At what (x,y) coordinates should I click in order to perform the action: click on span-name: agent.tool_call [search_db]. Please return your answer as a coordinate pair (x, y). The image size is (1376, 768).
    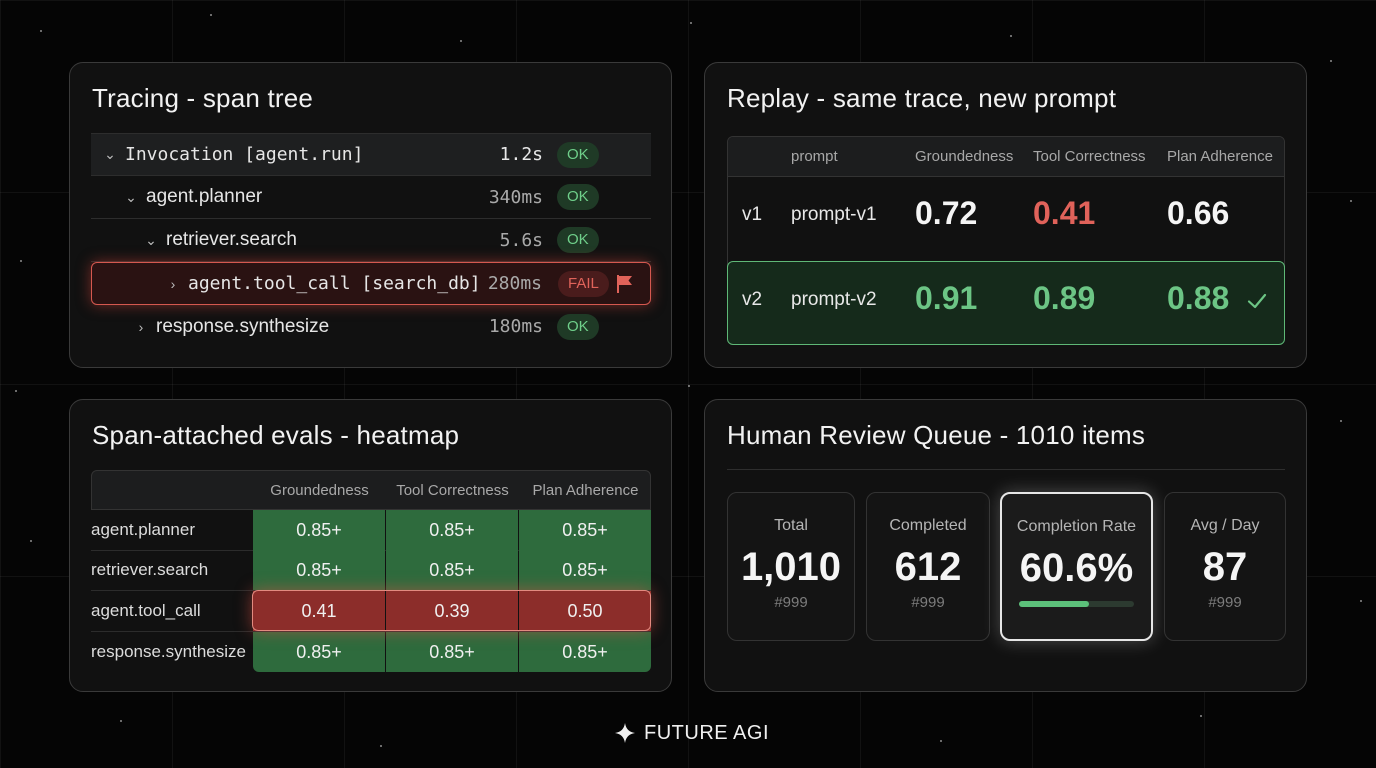
    Looking at the image, I should click on (334, 283).